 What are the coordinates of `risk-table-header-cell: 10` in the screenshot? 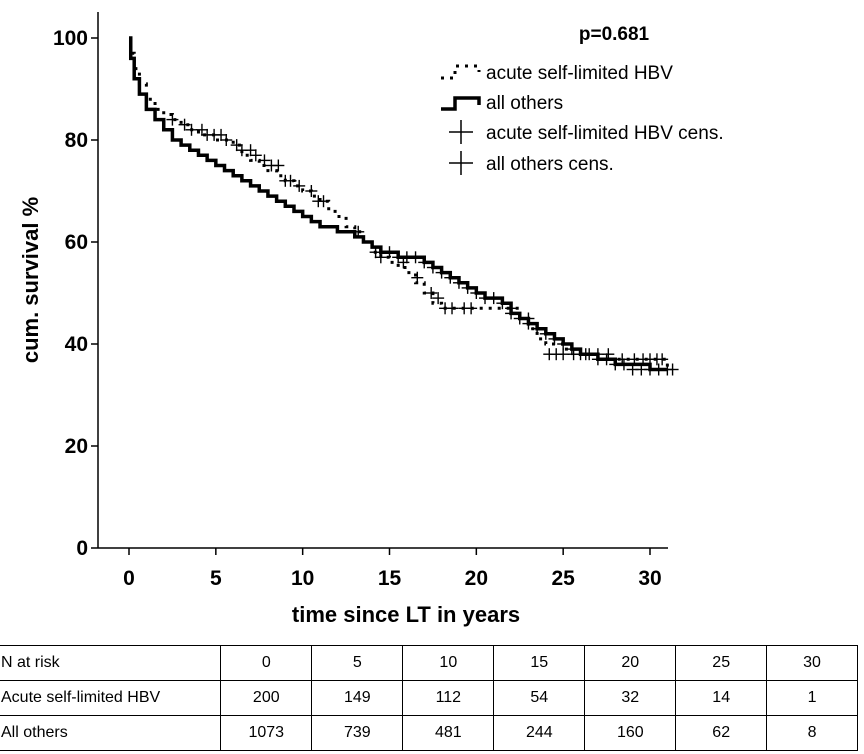 It's located at (448, 663).